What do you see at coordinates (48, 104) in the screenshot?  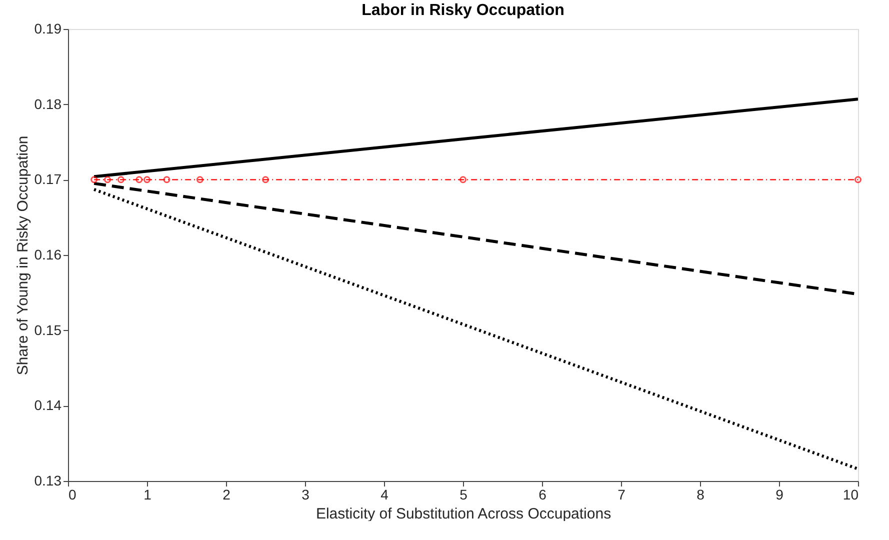 I see `y-tick-label: 0.18` at bounding box center [48, 104].